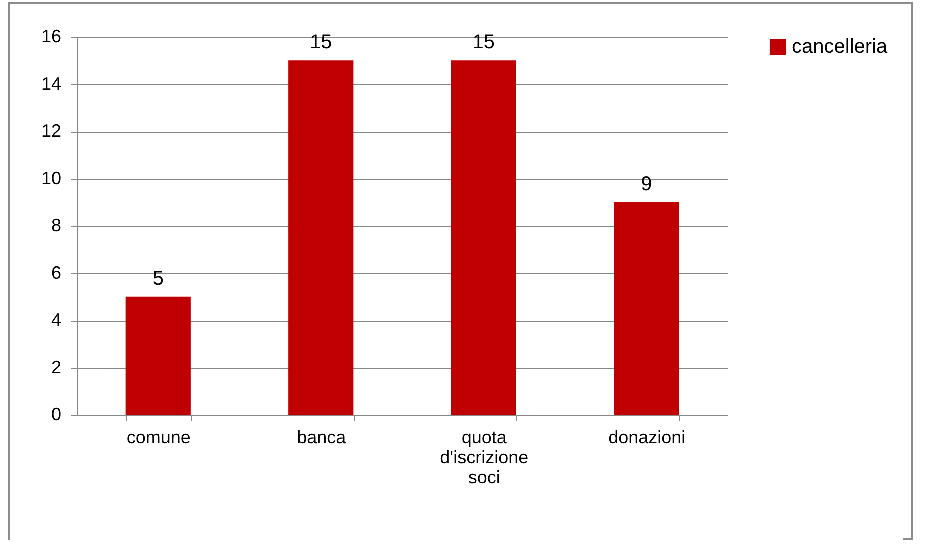  Describe the element at coordinates (51, 131) in the screenshot. I see `y-tick-label: 12` at that location.